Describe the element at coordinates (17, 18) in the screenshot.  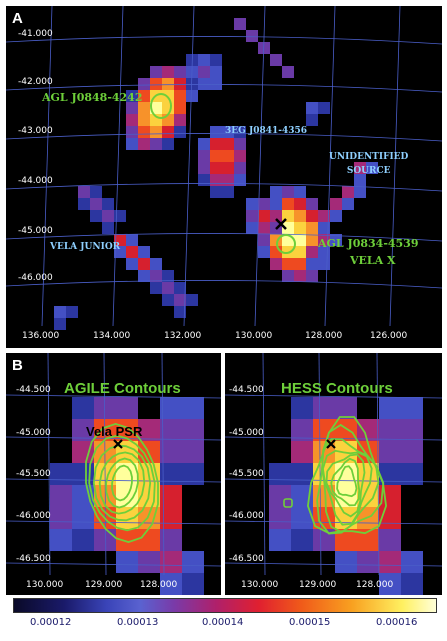
I see `panel-a-letter: A` at that location.